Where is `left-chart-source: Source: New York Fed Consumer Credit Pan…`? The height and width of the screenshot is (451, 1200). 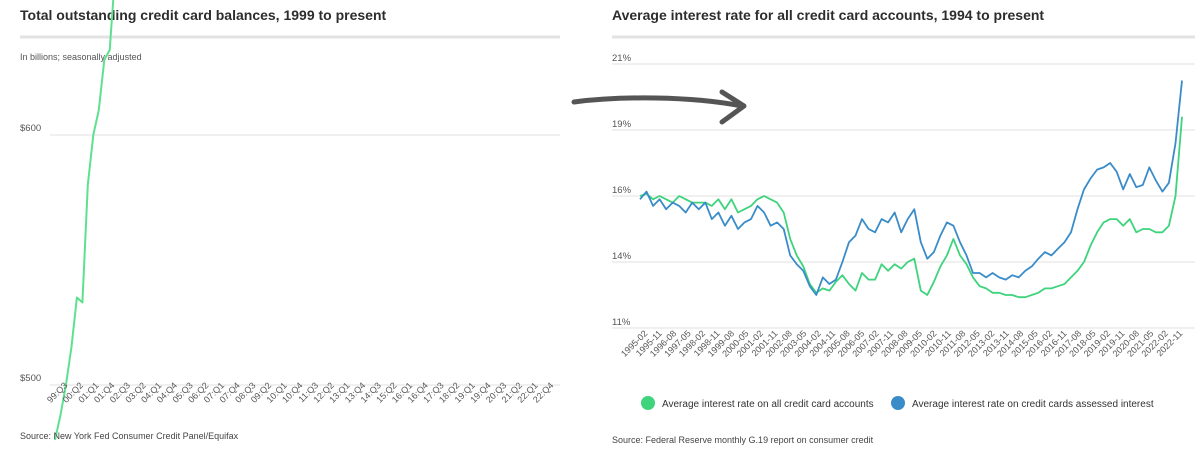 left-chart-source: Source: New York Fed Consumer Credit Pan… is located at coordinates (129, 436).